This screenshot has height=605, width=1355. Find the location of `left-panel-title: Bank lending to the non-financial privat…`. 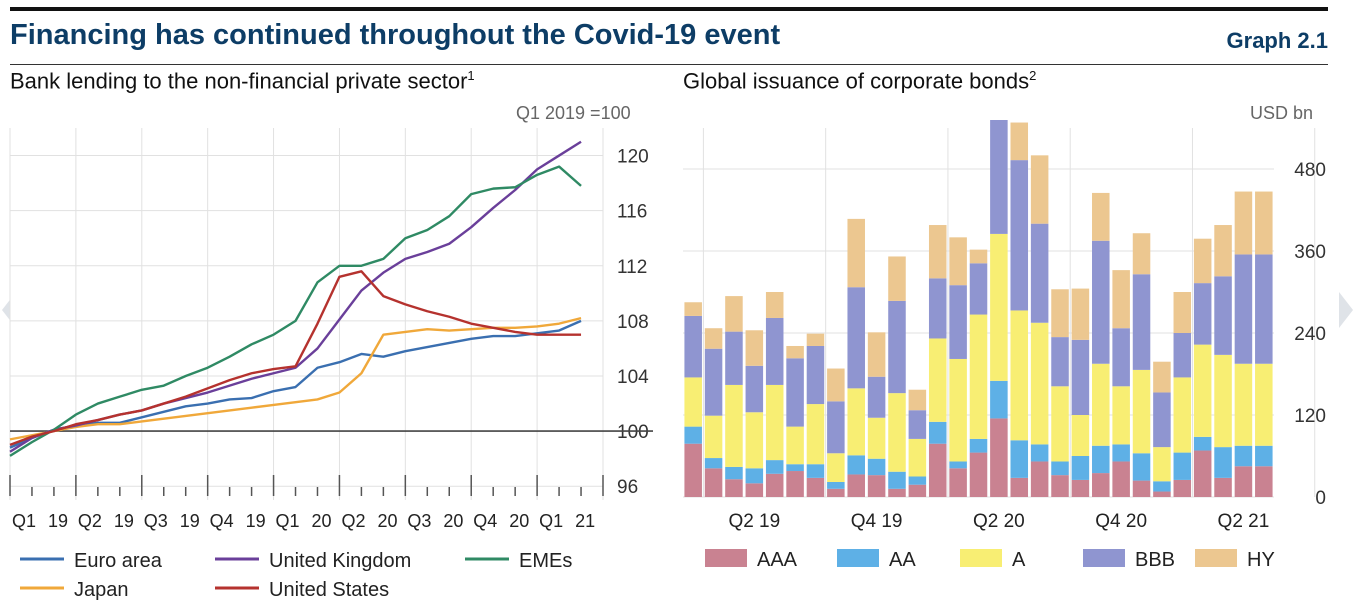

left-panel-title: Bank lending to the non-financial privat… is located at coordinates (242, 81).